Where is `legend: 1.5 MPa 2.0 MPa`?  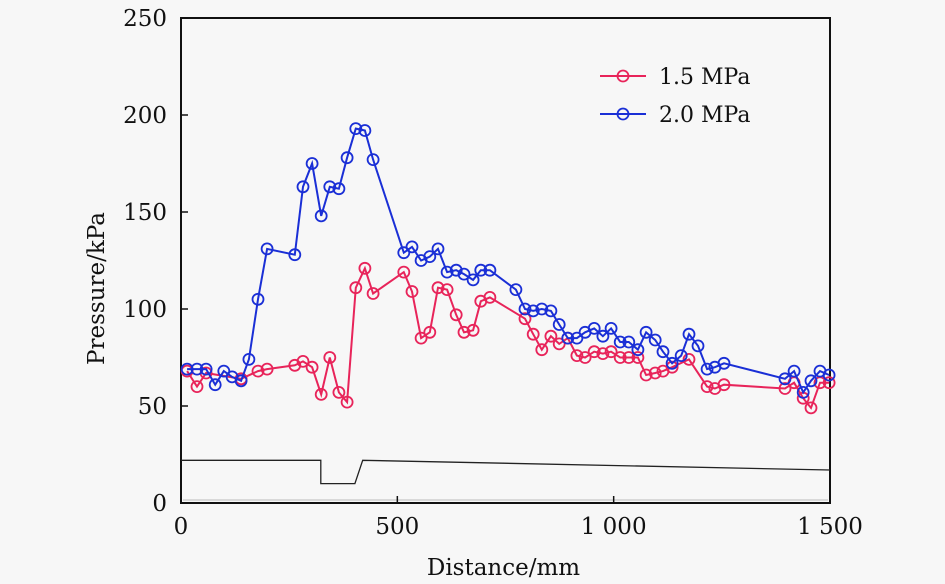
legend: 1.5 MPa 2.0 MPa is located at coordinates (675, 96).